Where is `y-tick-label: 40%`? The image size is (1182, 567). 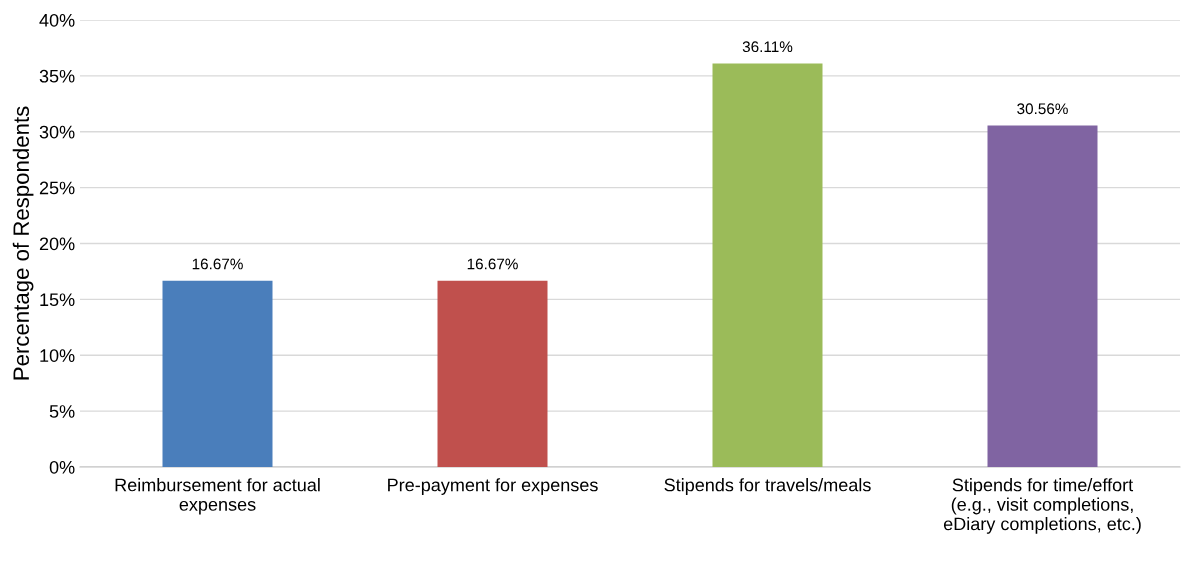
y-tick-label: 40% is located at coordinates (57, 20).